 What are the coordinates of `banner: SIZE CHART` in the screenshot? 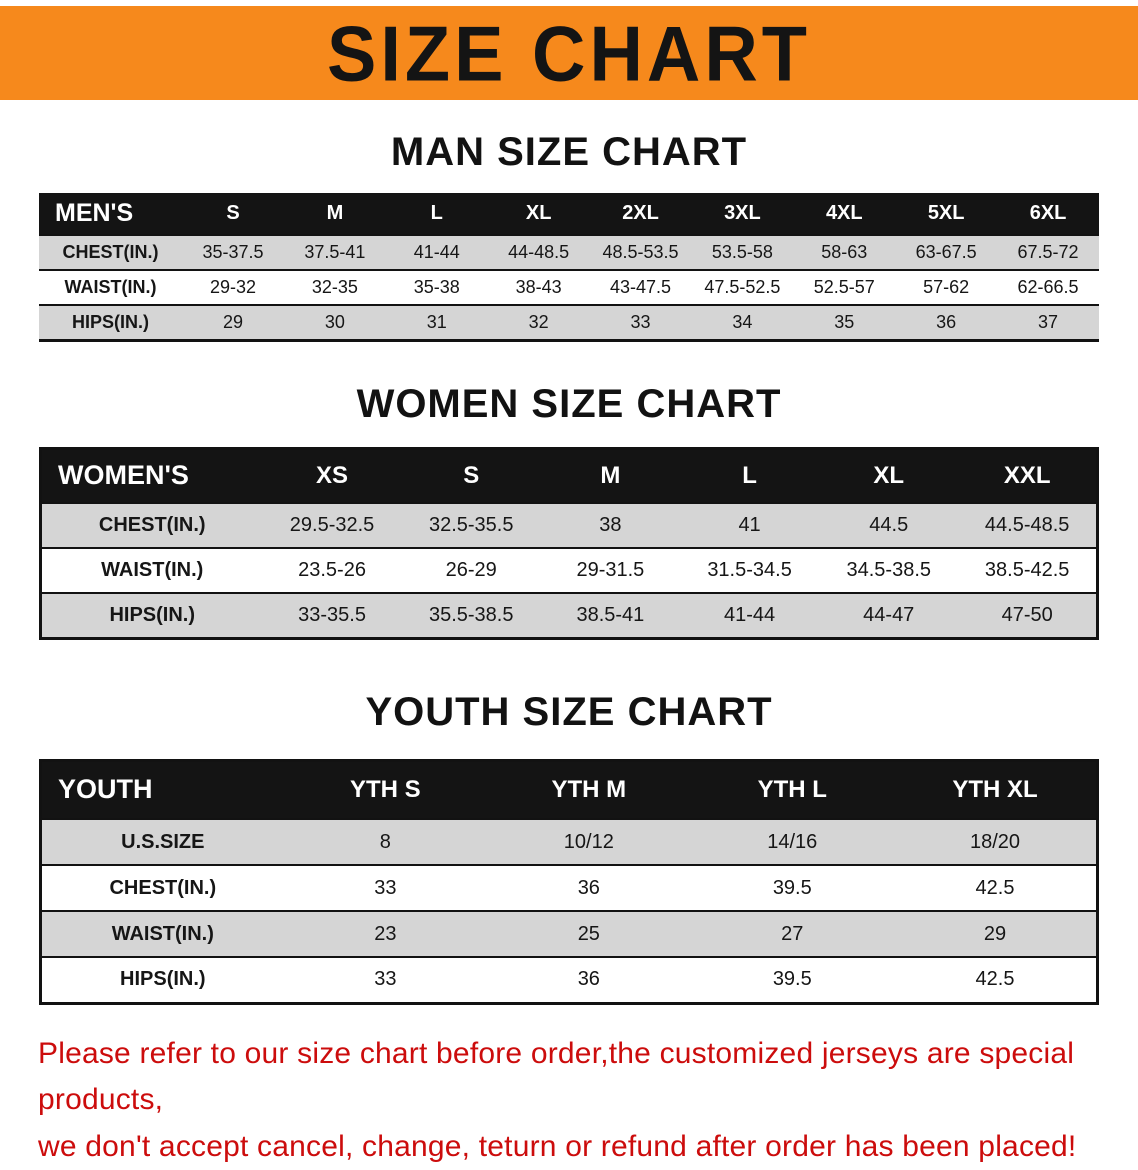 It's located at (569, 53).